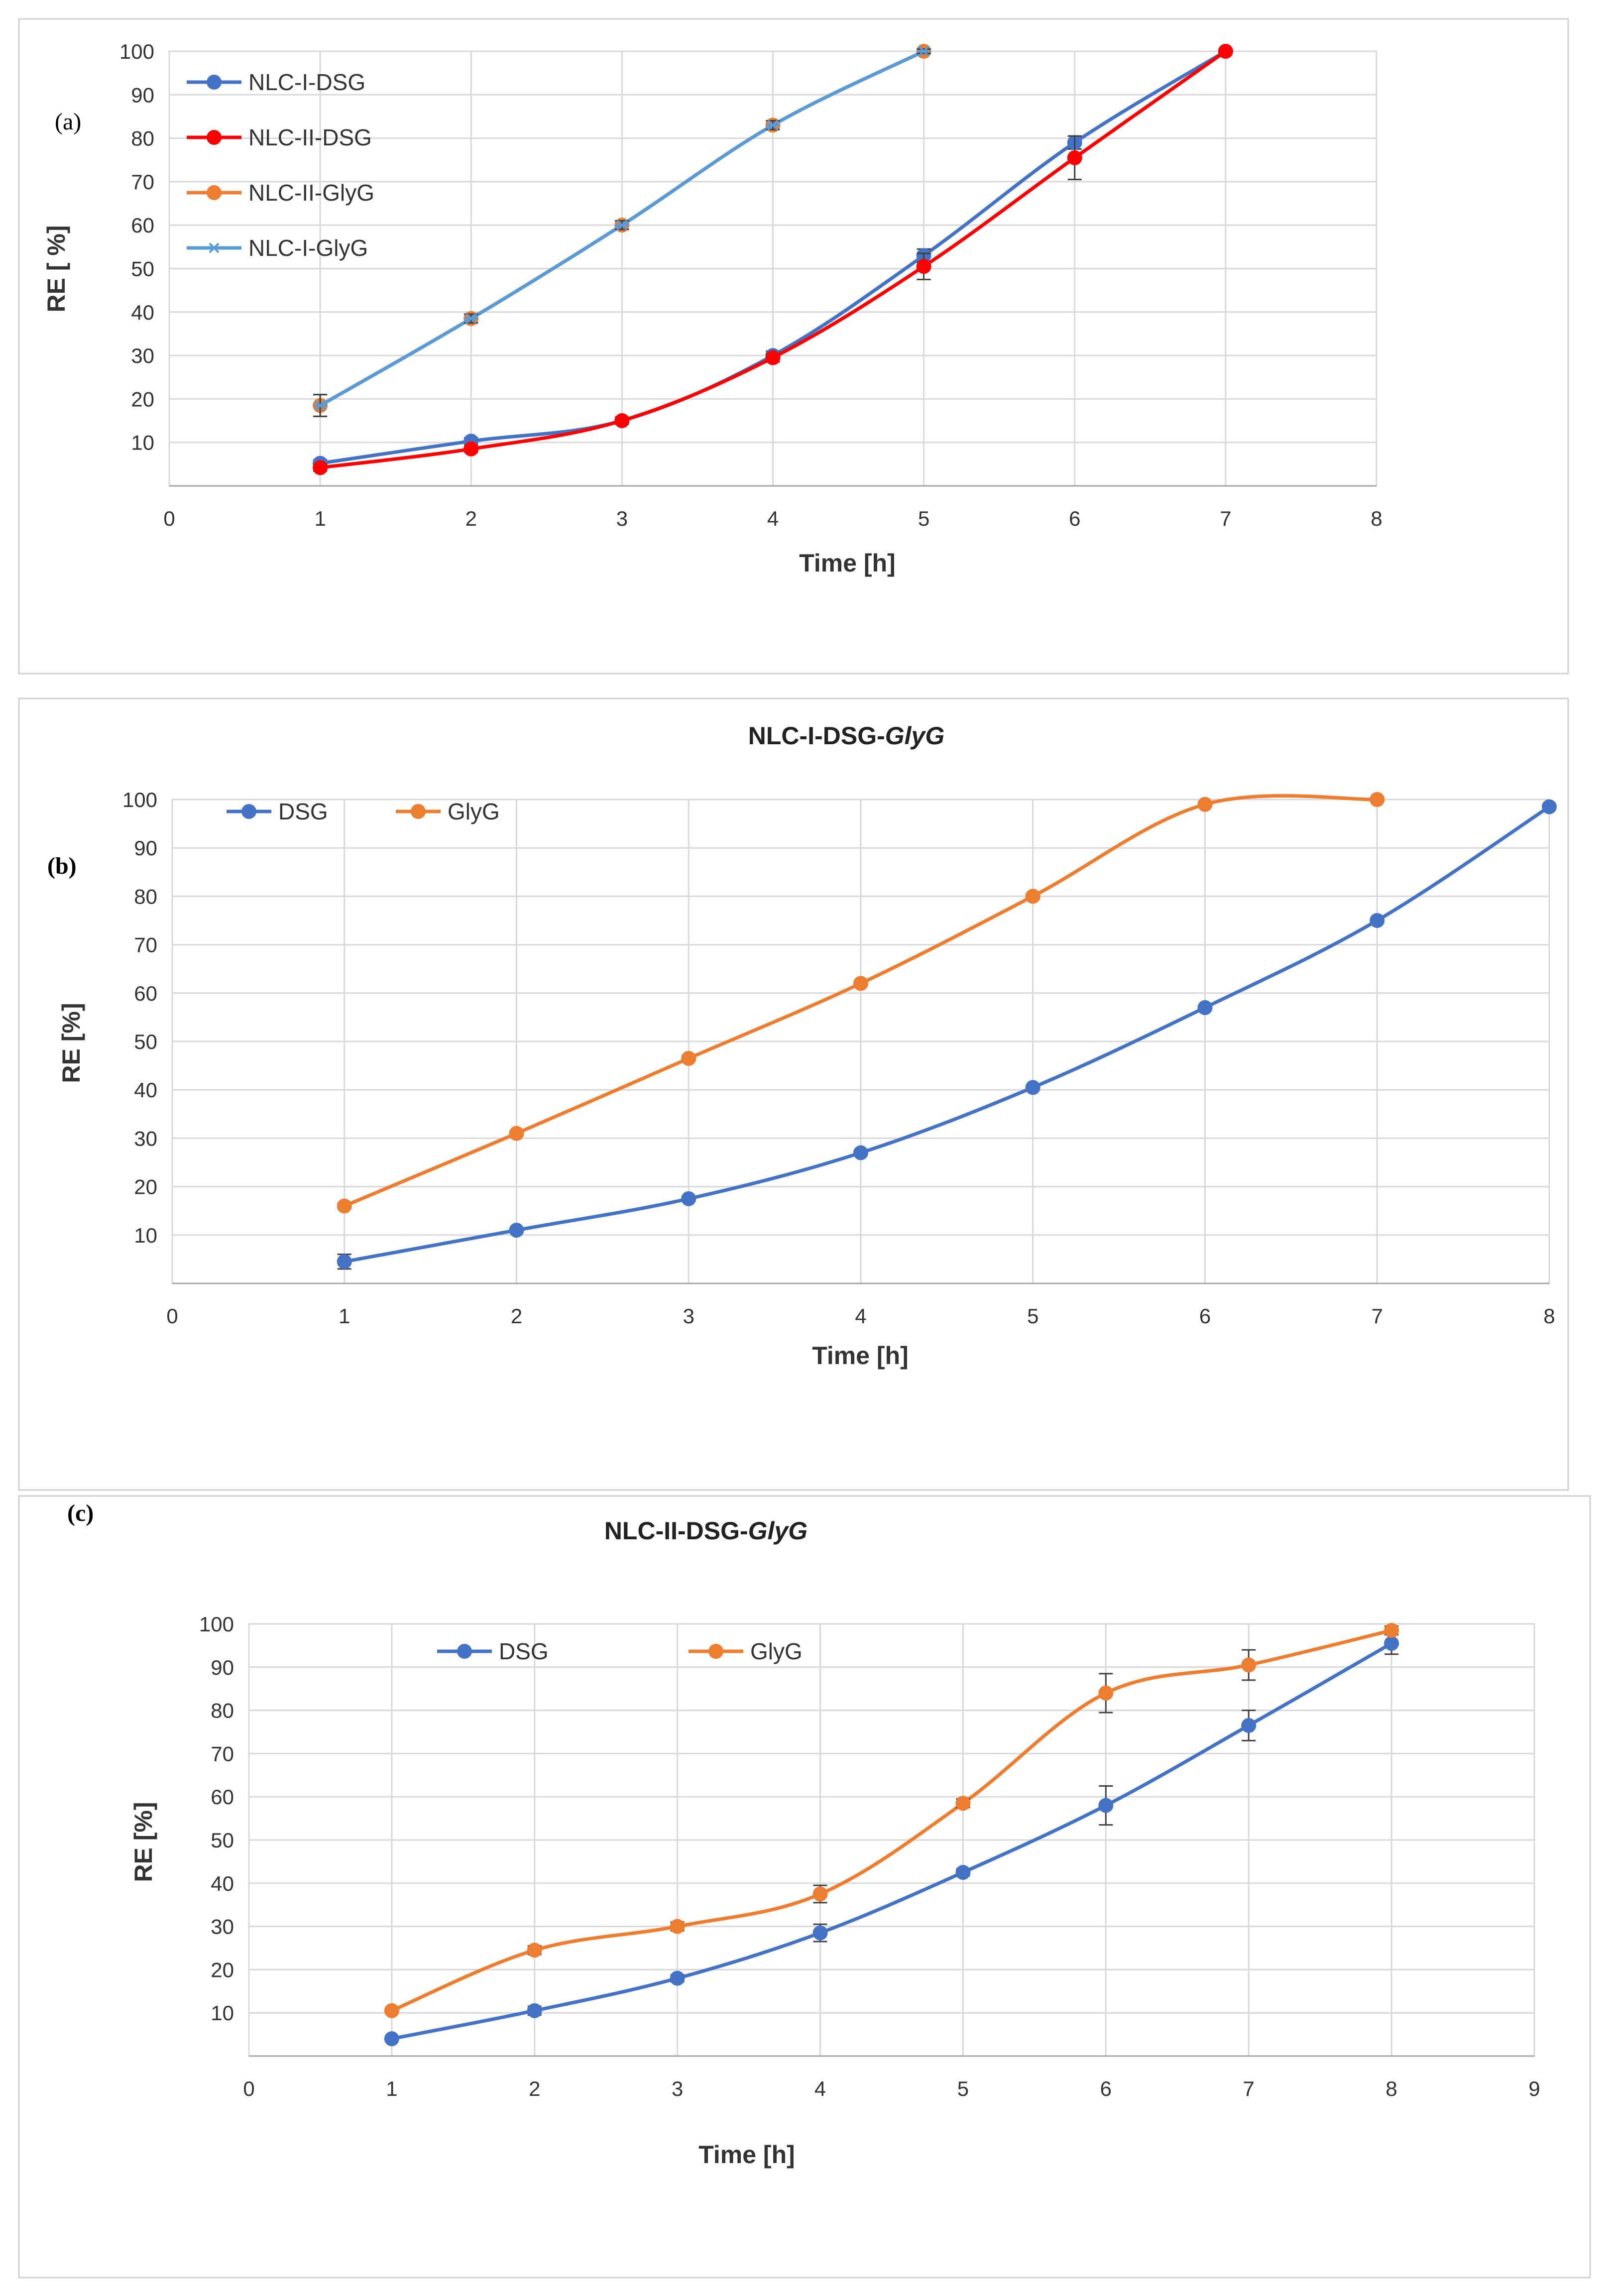 The width and height of the screenshot is (1607, 2296). Describe the element at coordinates (62, 866) in the screenshot. I see `panel-tag: (b)` at that location.